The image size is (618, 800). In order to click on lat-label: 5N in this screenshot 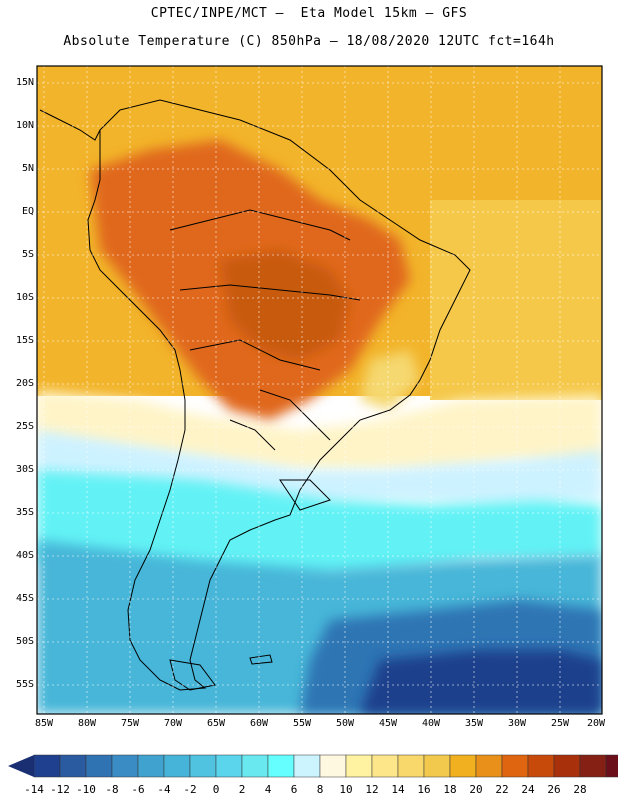, I will do `click(27, 168)`.